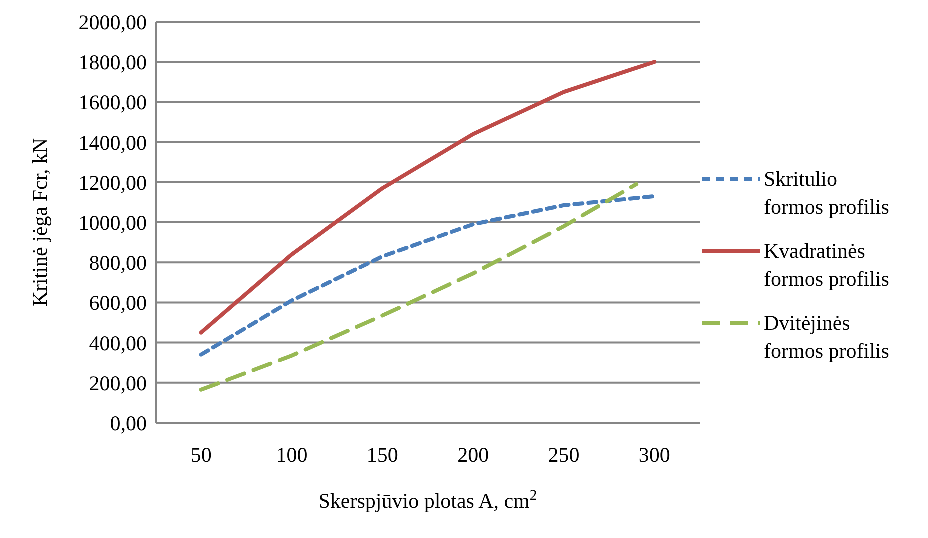 The image size is (928, 538). Describe the element at coordinates (112, 142) in the screenshot. I see `y-tick-label: 1400,00` at that location.